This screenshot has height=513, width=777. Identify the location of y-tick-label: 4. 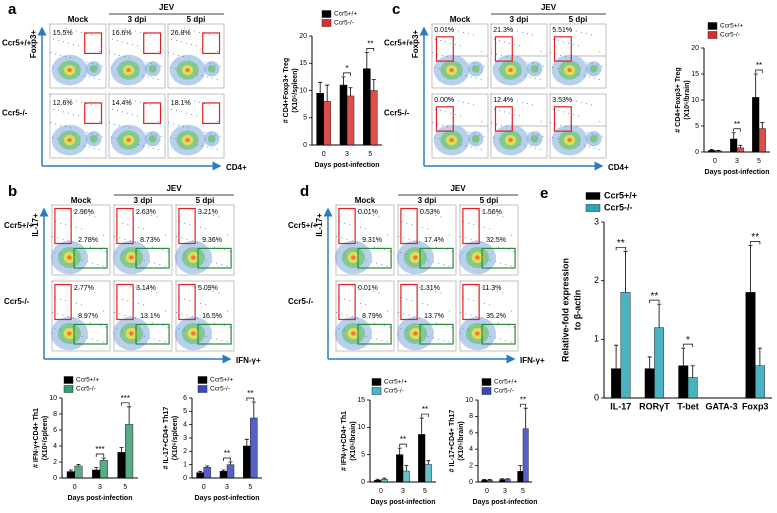
(185, 425).